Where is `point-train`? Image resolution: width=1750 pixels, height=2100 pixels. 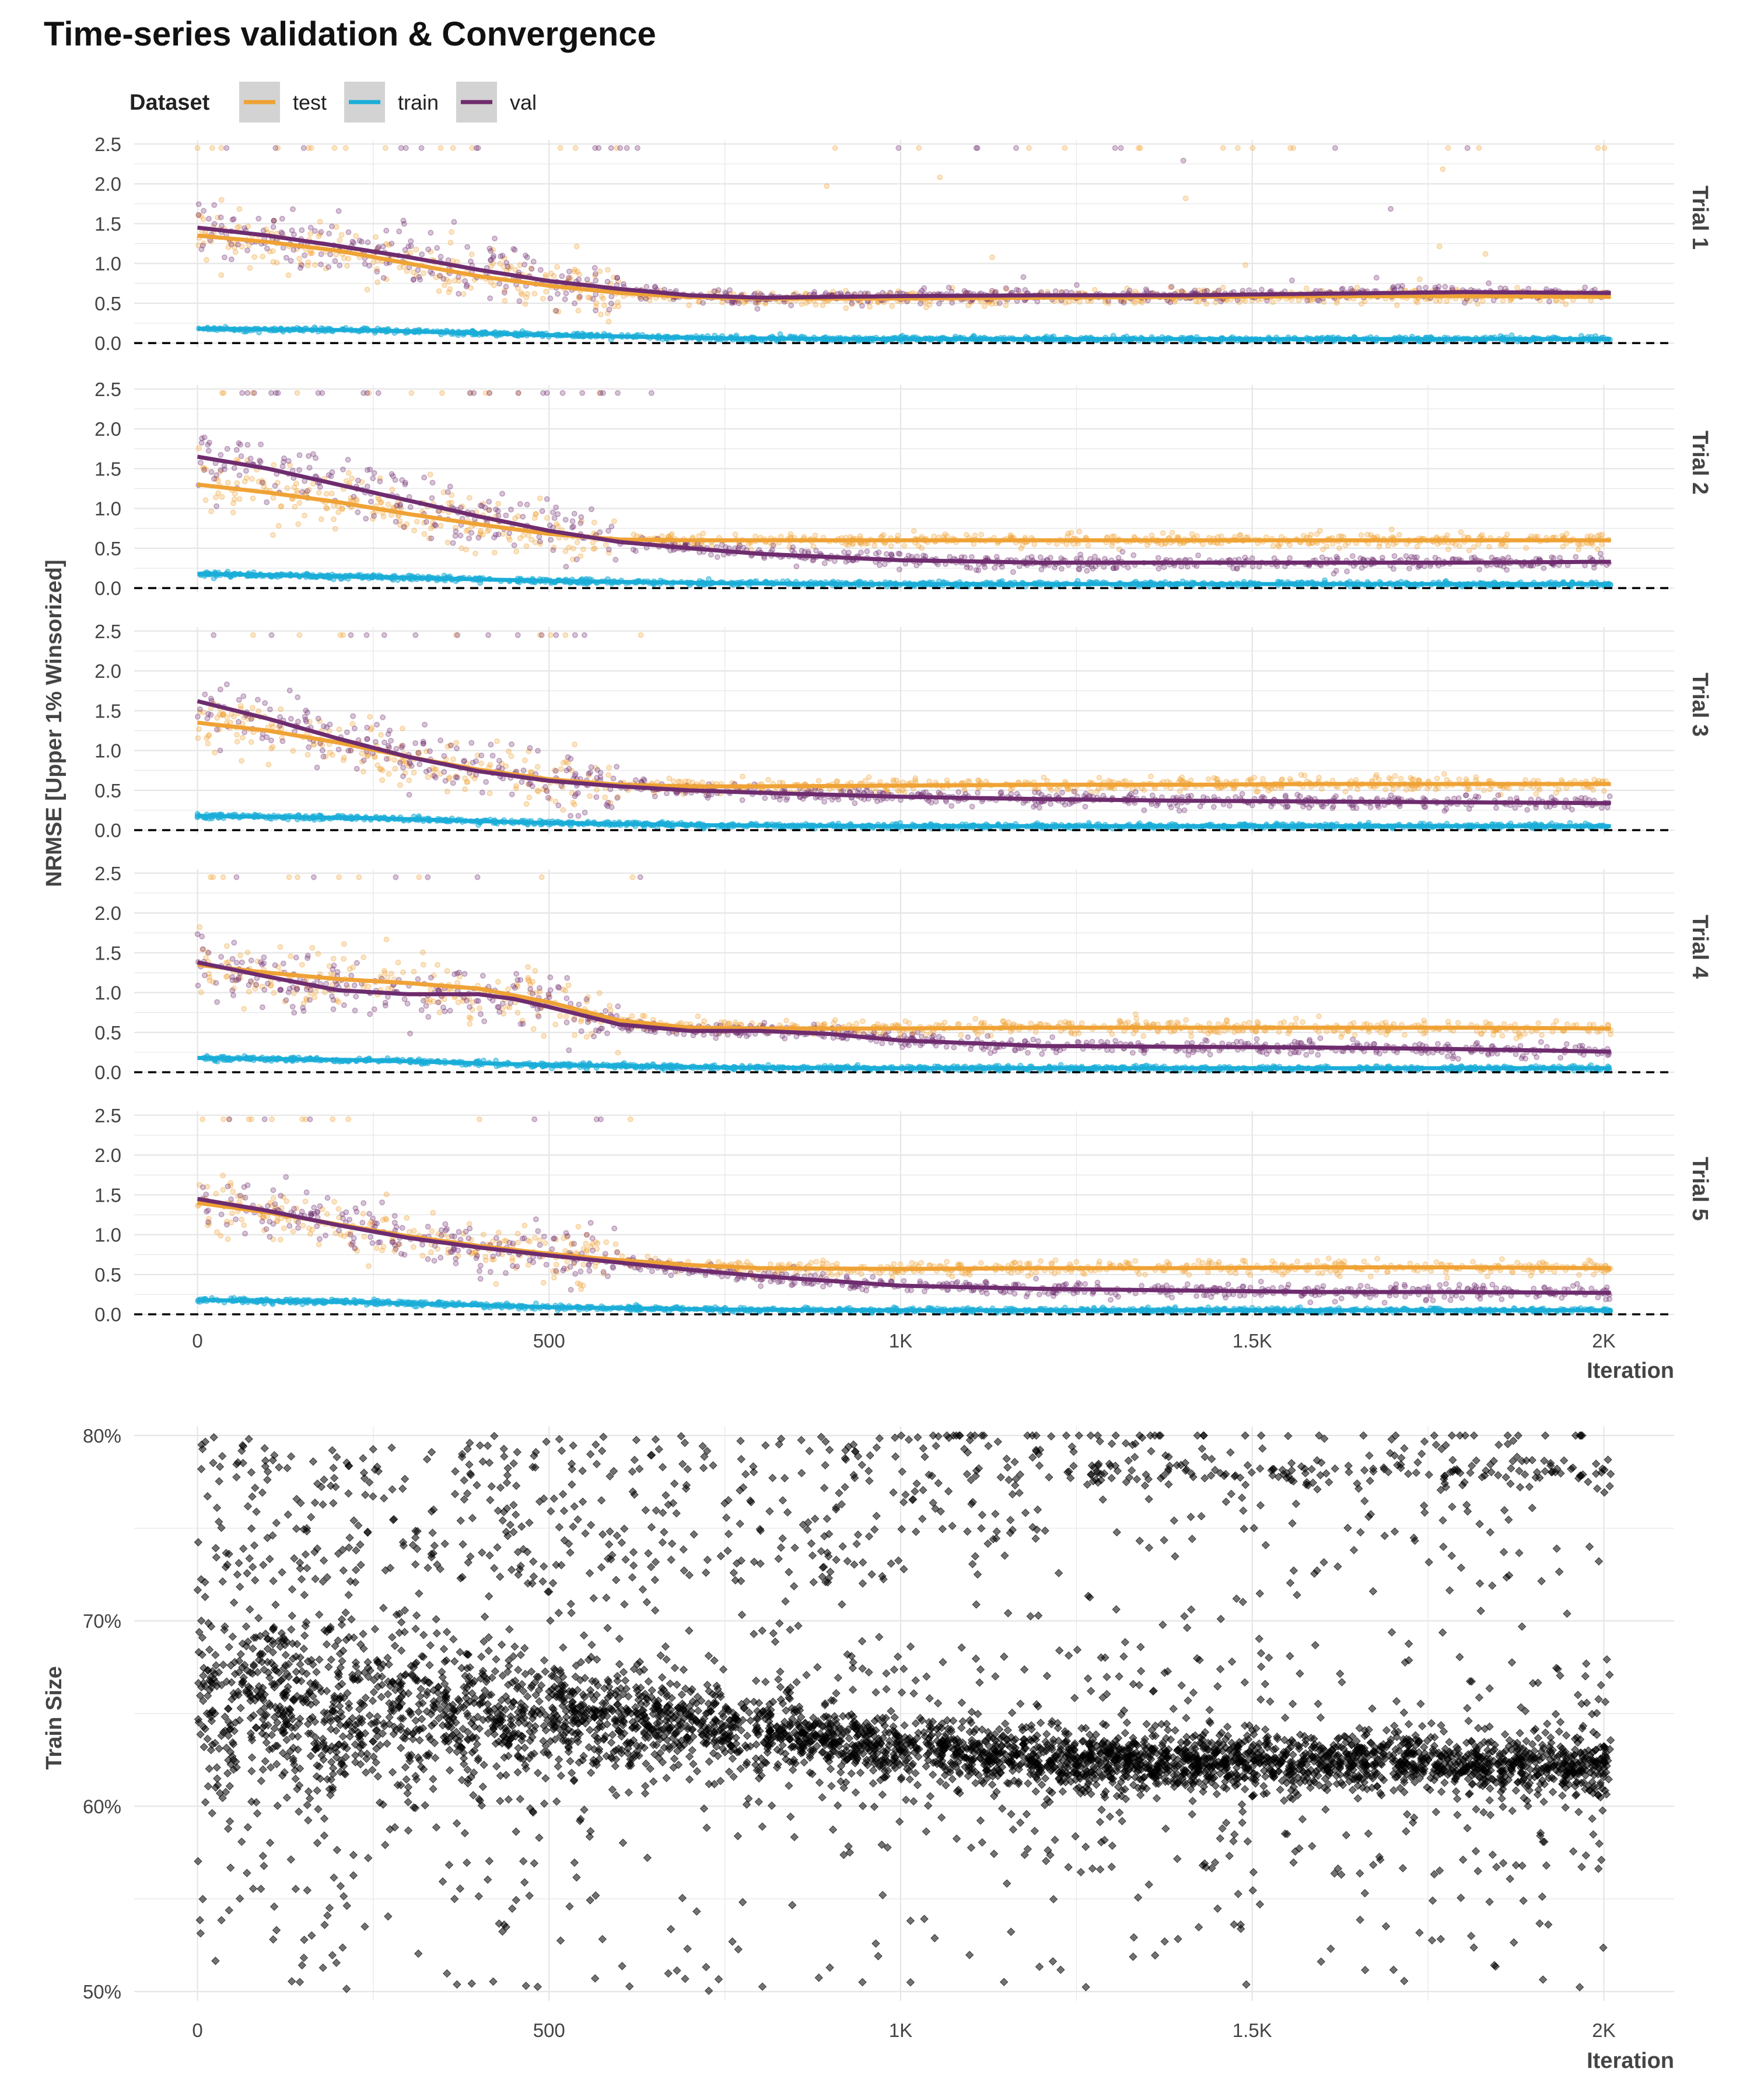
point-train is located at coordinates (1325, 580).